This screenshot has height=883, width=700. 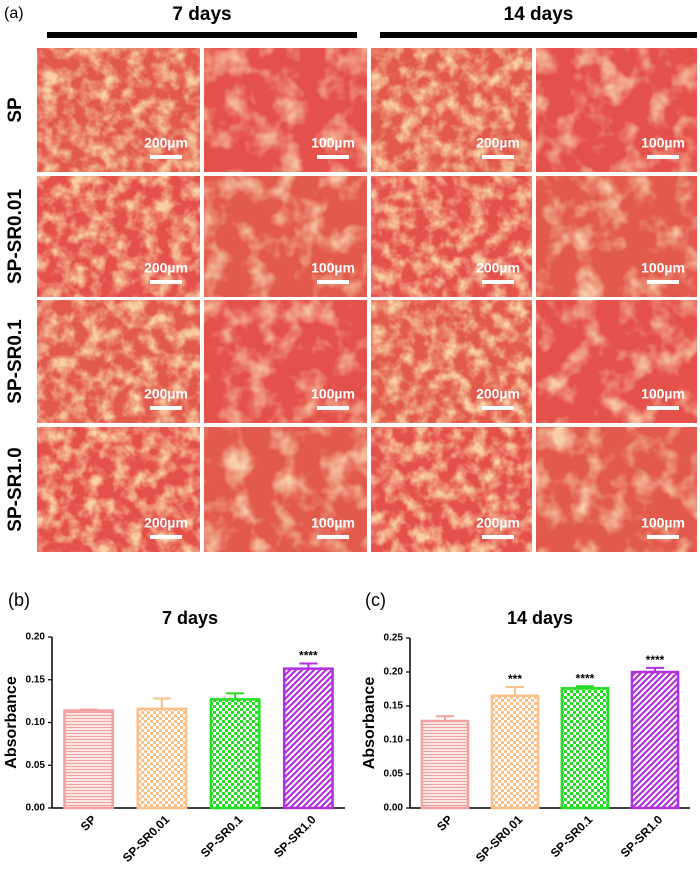 What do you see at coordinates (201, 14) in the screenshot?
I see `column-header: 7 days` at bounding box center [201, 14].